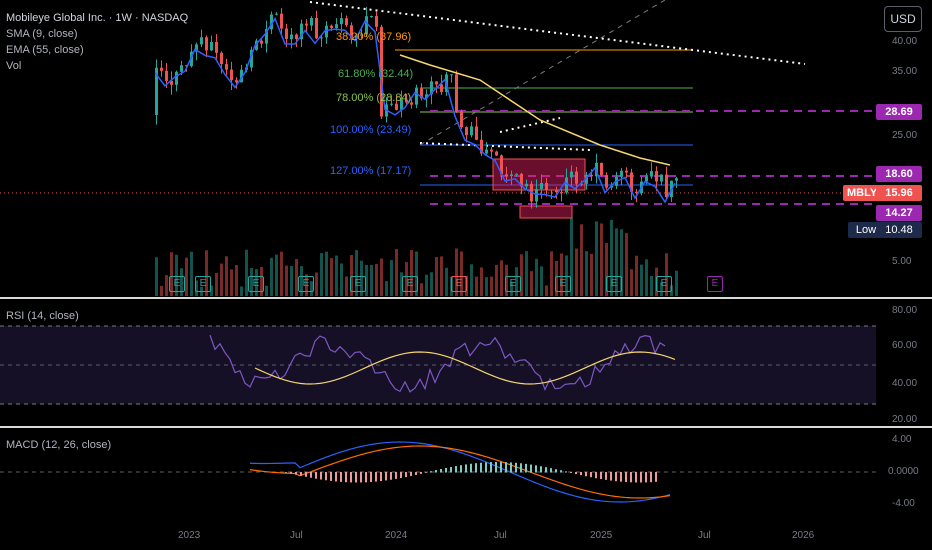 This screenshot has height=550, width=932. Describe the element at coordinates (903, 19) in the screenshot. I see `currency-button: USD` at that location.